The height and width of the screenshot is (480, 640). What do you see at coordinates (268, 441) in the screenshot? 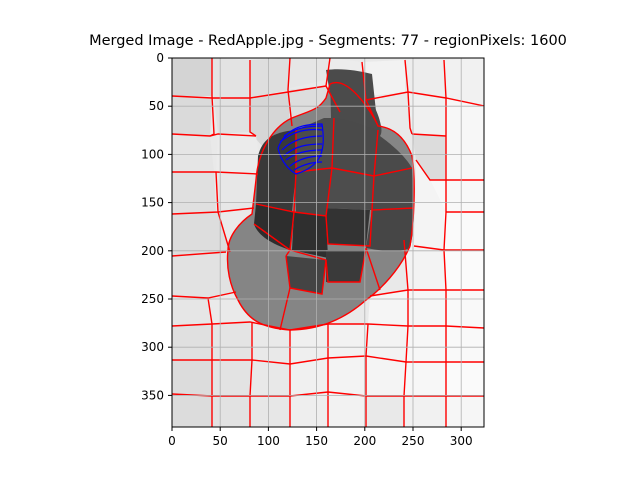
I see `x-tick-label: 100` at bounding box center [268, 441].